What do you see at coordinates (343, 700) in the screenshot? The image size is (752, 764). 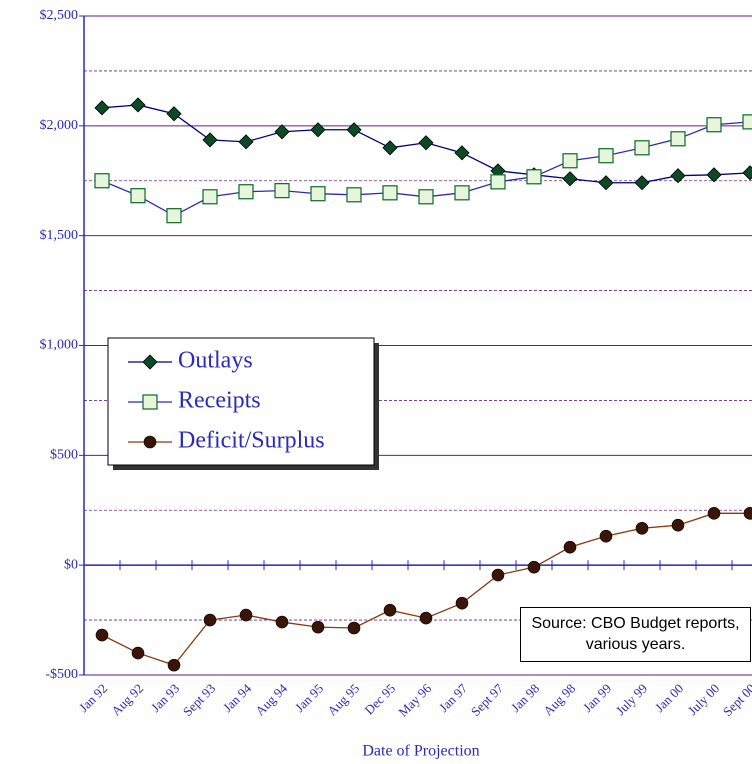 I see `x-tick-label: Aug 95` at bounding box center [343, 700].